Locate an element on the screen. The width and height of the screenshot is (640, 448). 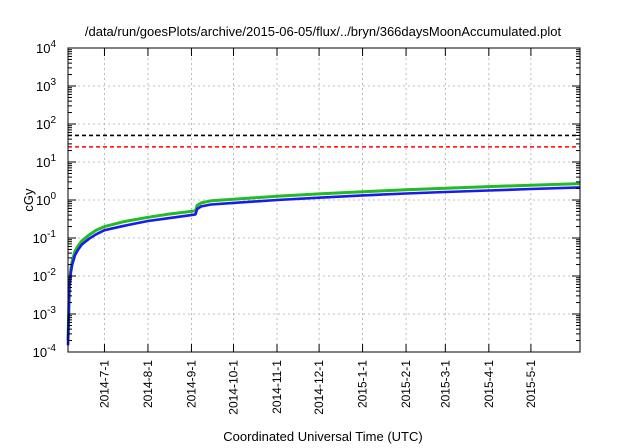
x-tick-label: 2015-1-1 is located at coordinates (363, 384).